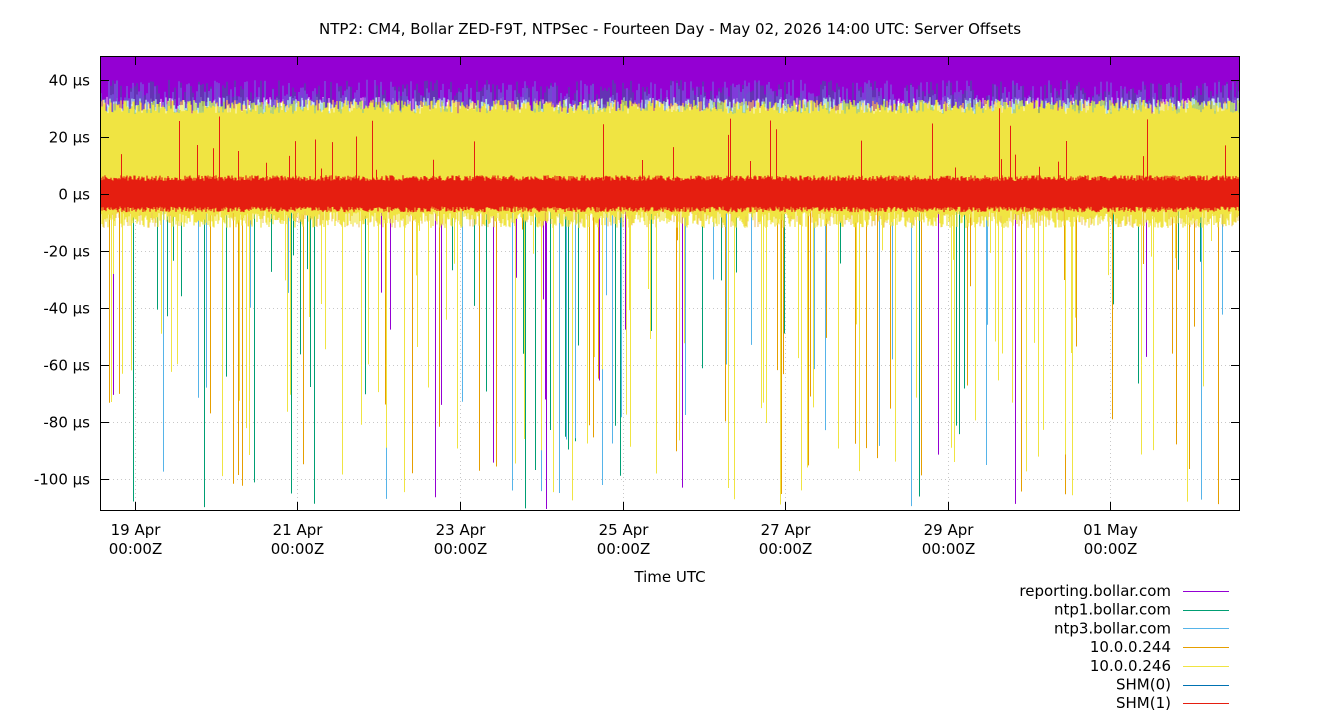 The width and height of the screenshot is (1340, 720). I want to click on y-tick-label: -40 µs, so click(66, 309).